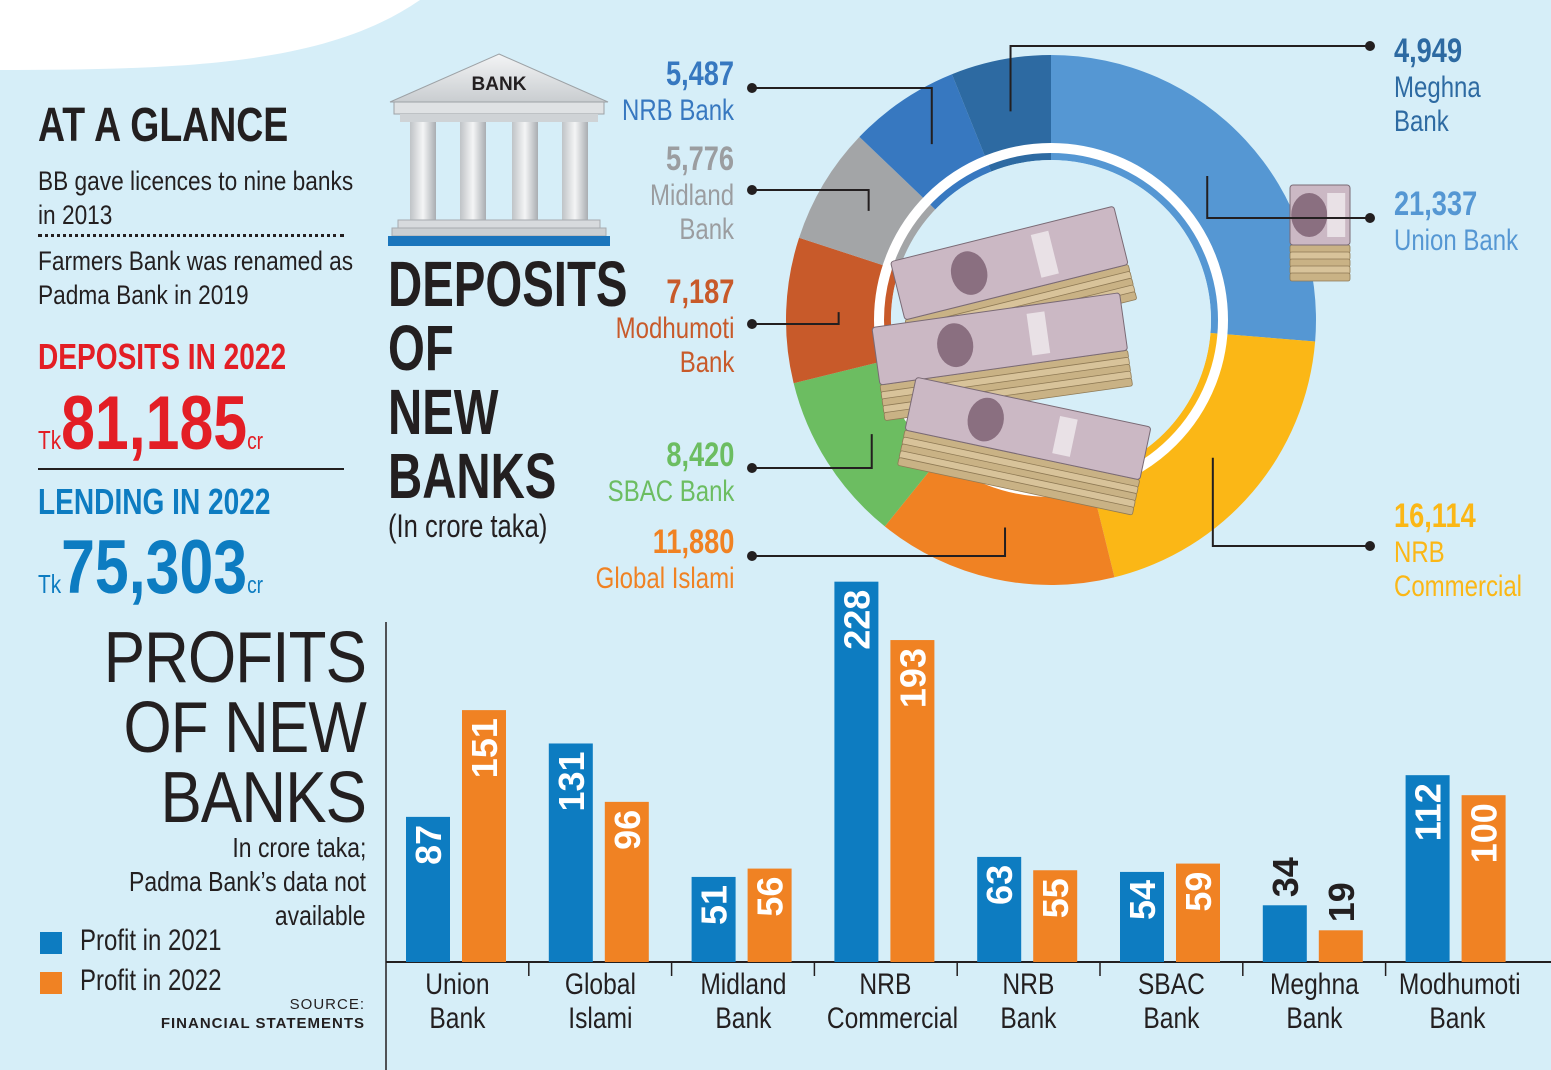  Describe the element at coordinates (842, 310) in the screenshot. I see `donut-slice-modhumoti-bank` at that location.